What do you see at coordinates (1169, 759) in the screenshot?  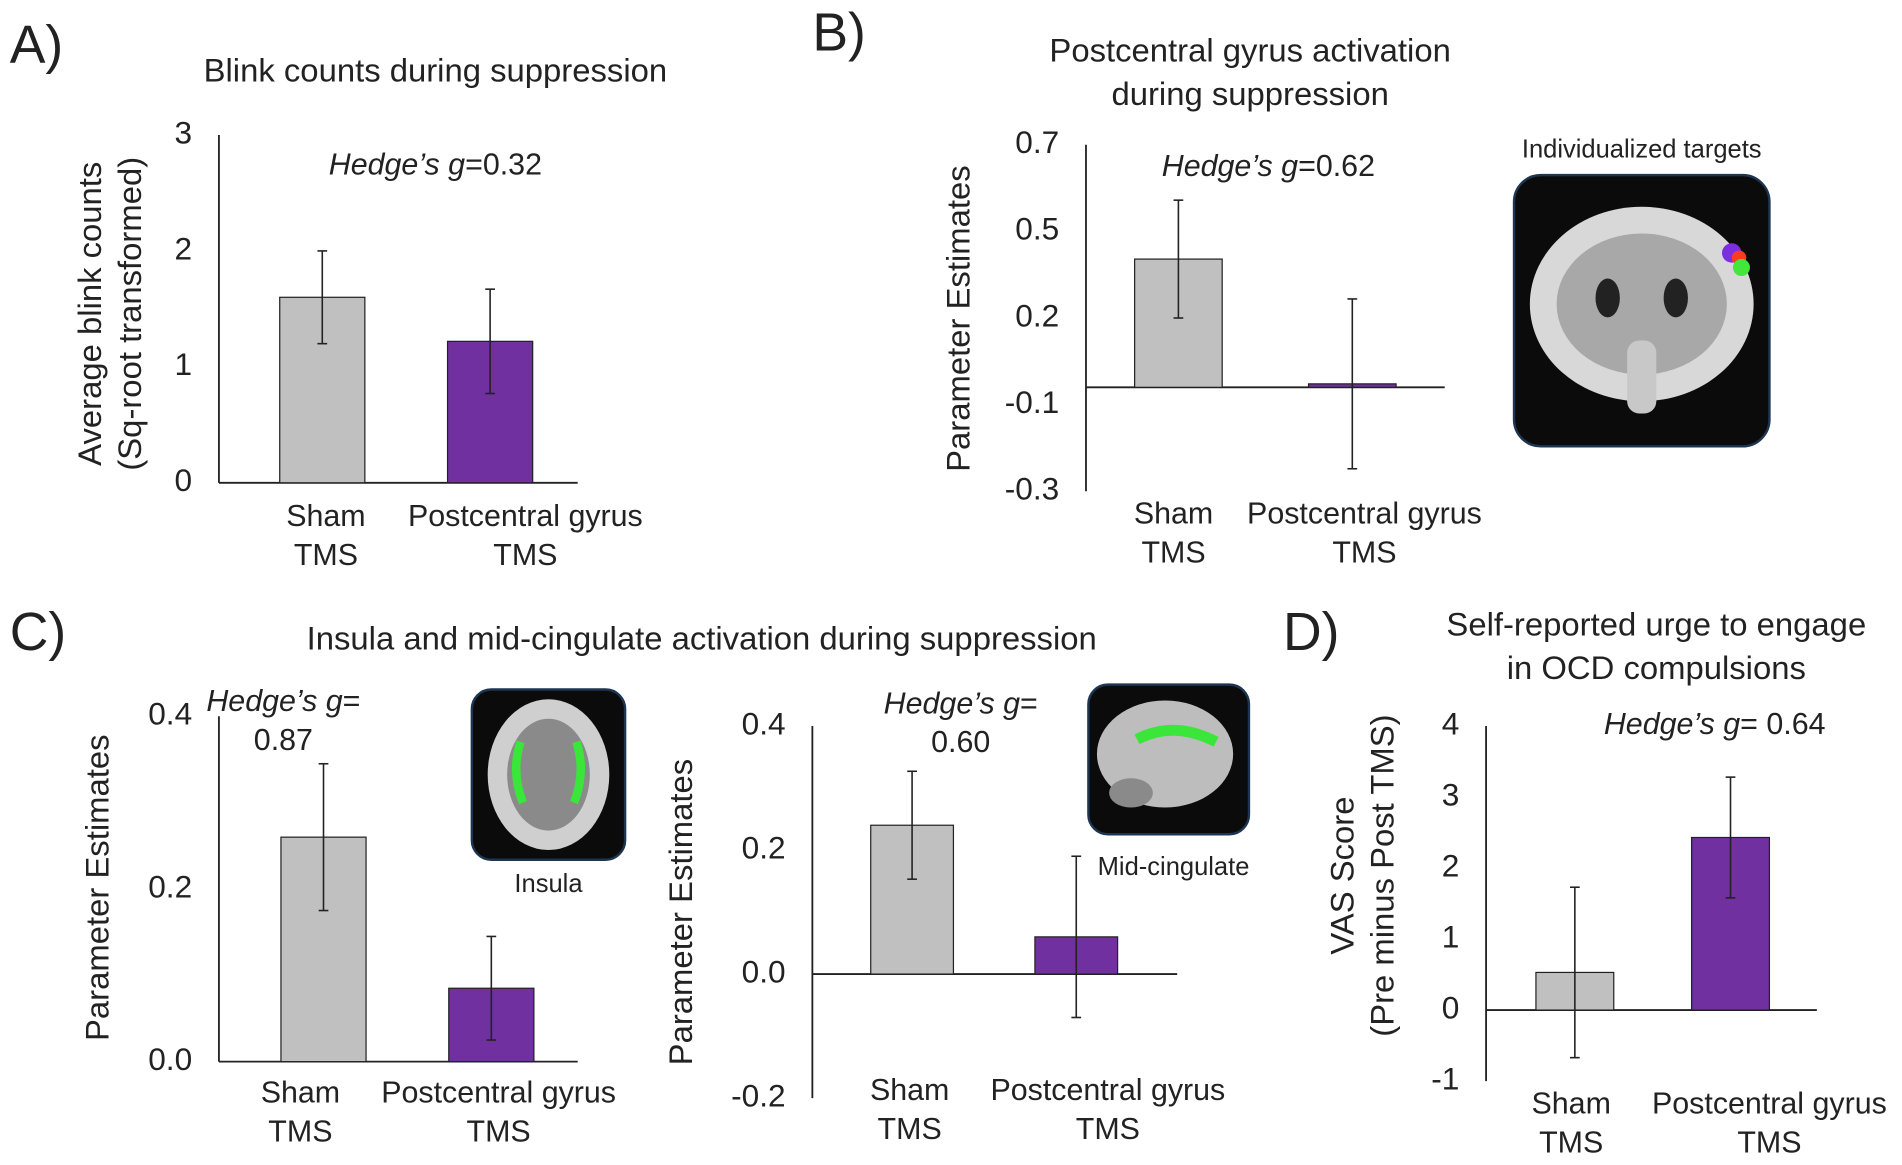 I see `brain-image-sagittal` at bounding box center [1169, 759].